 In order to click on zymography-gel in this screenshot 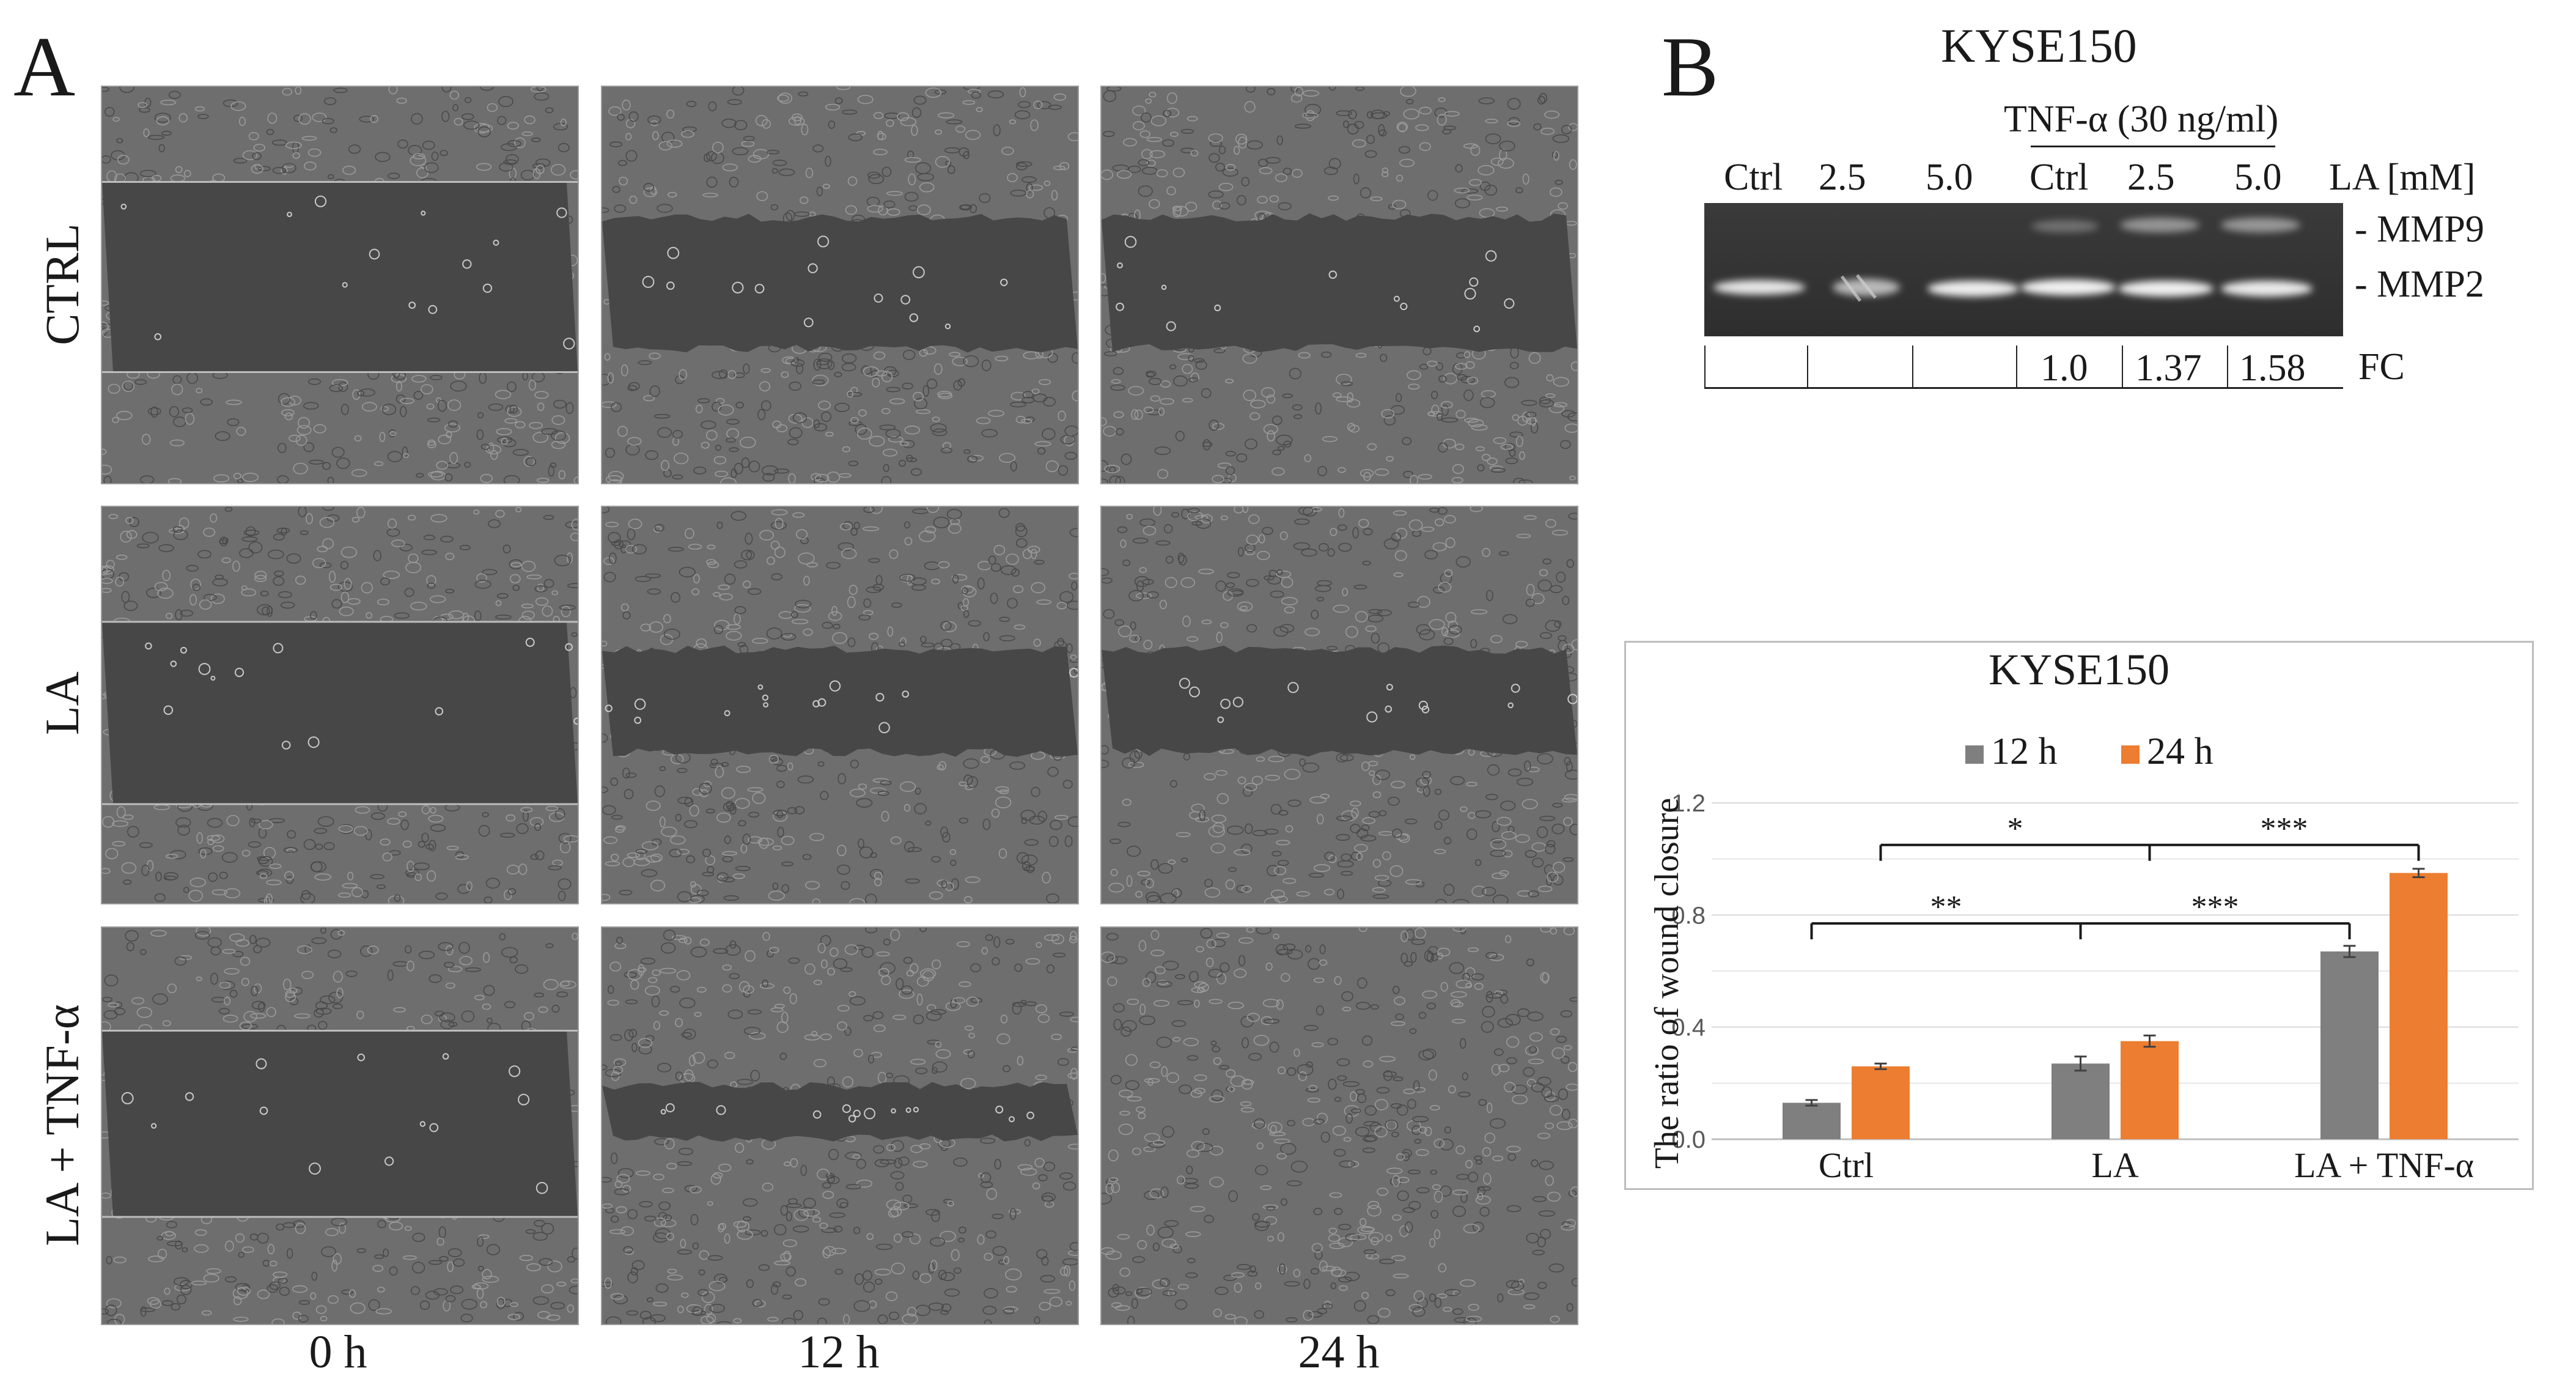, I will do `click(2024, 270)`.